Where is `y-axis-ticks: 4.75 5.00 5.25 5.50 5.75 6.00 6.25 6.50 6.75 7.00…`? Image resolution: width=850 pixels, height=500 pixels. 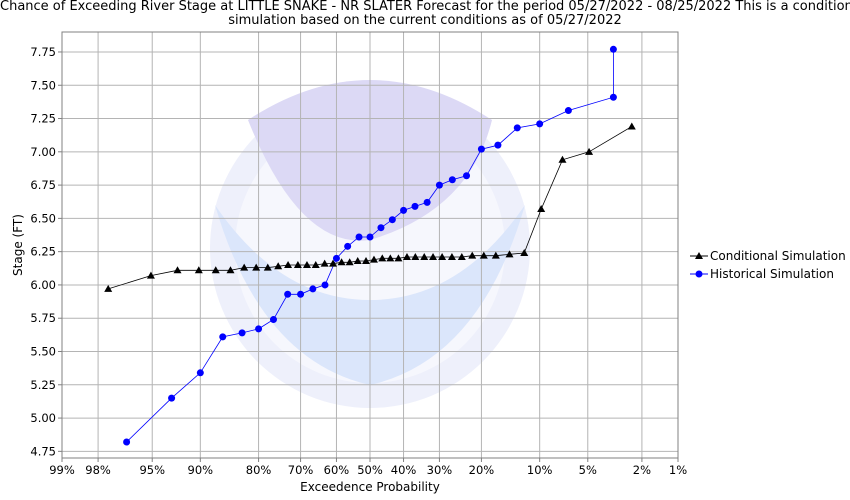
y-axis-ticks: 4.75 5.00 5.25 5.50 5.75 6.00 6.25 6.50 6.75 7.00… is located at coordinates (46, 251).